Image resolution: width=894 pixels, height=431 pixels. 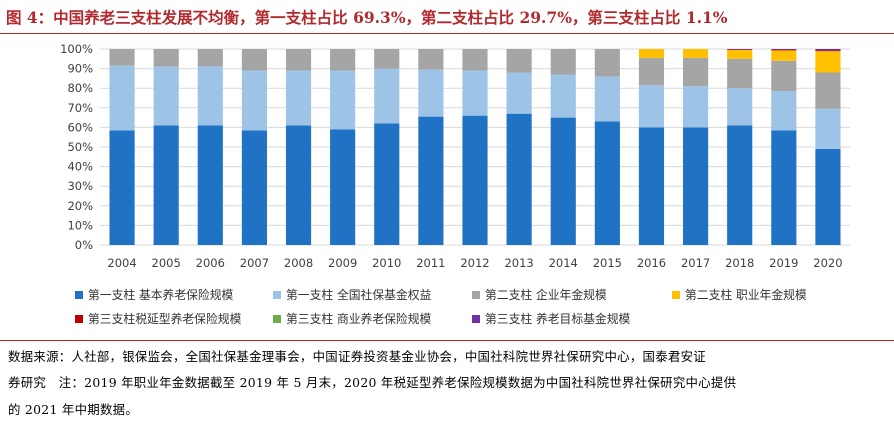 What do you see at coordinates (607, 99) in the screenshot?
I see `bar-segment-2015-s1` at bounding box center [607, 99].